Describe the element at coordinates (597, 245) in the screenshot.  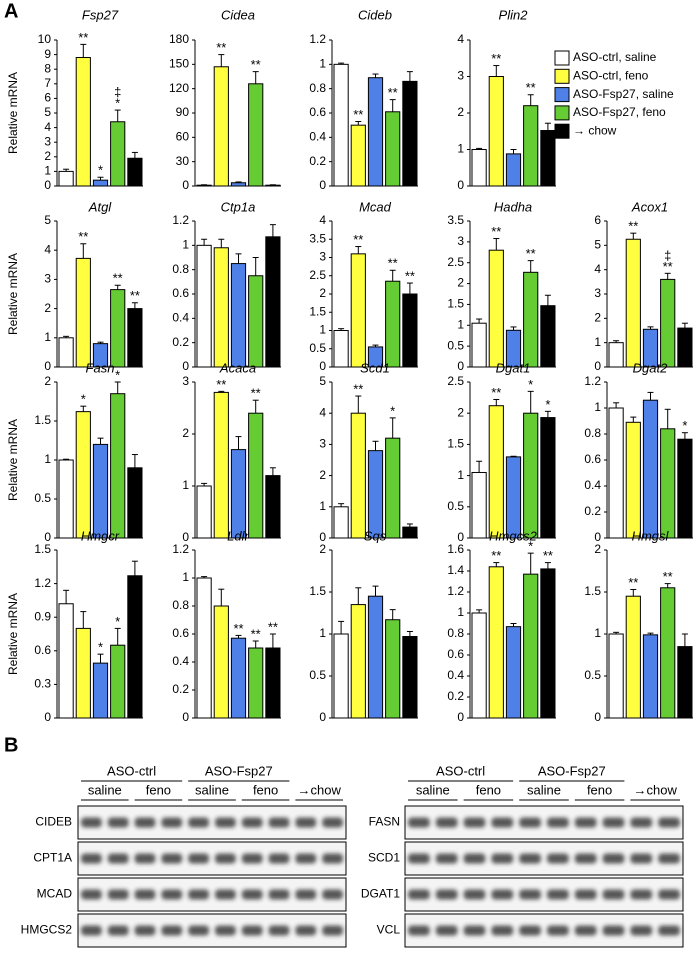
I see `y-tick-label: 5` at that location.